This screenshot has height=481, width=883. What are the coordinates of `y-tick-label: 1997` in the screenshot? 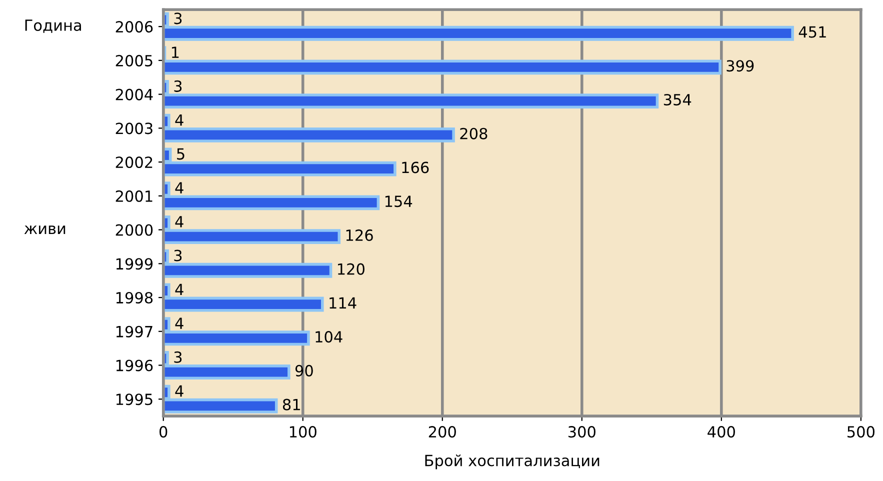 It's located at (134, 332).